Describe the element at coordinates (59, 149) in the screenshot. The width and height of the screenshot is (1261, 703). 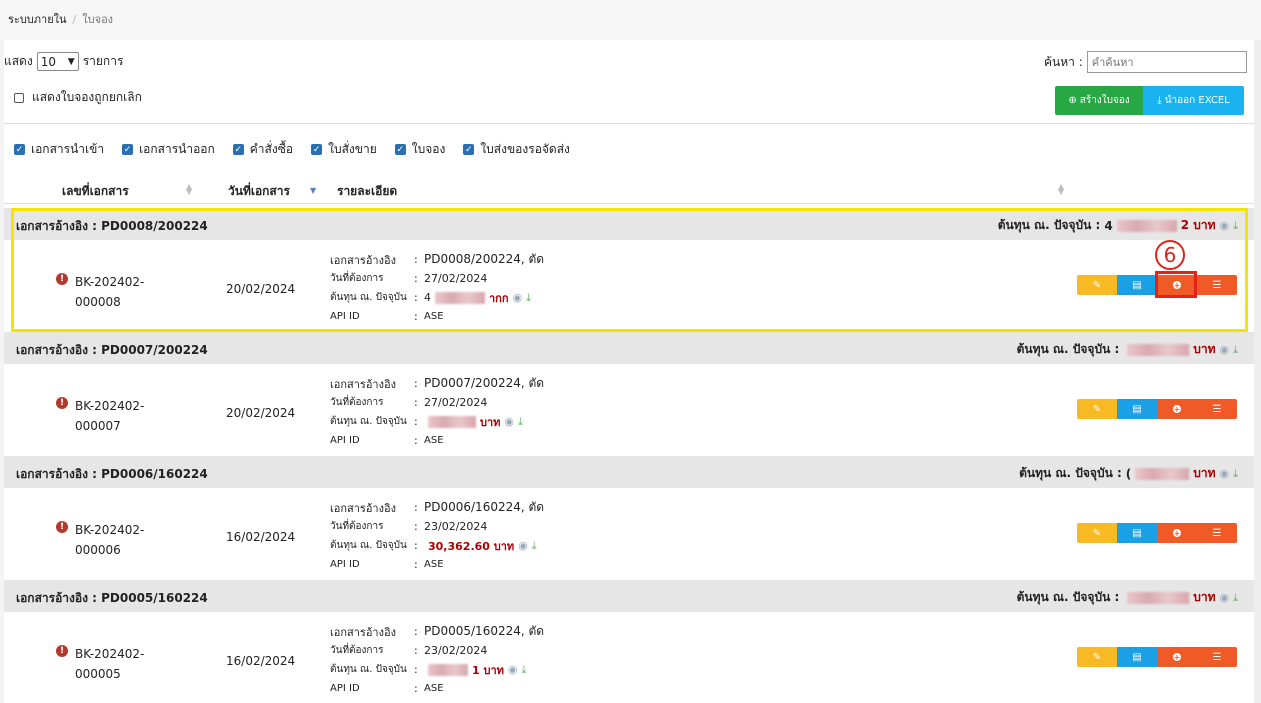
I see `filter-import: ✓ เอกสารนำเข้า` at that location.